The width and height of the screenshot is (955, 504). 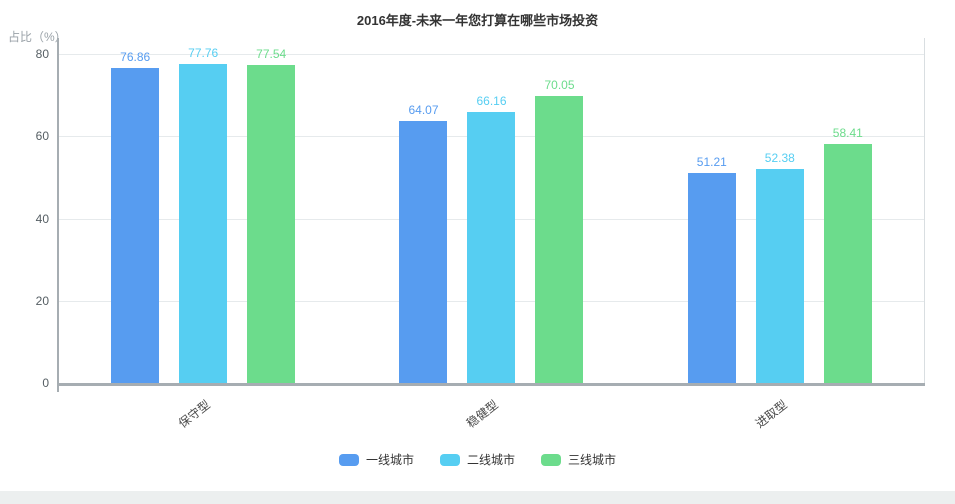 I want to click on legend-item: 三线城市, so click(x=578, y=459).